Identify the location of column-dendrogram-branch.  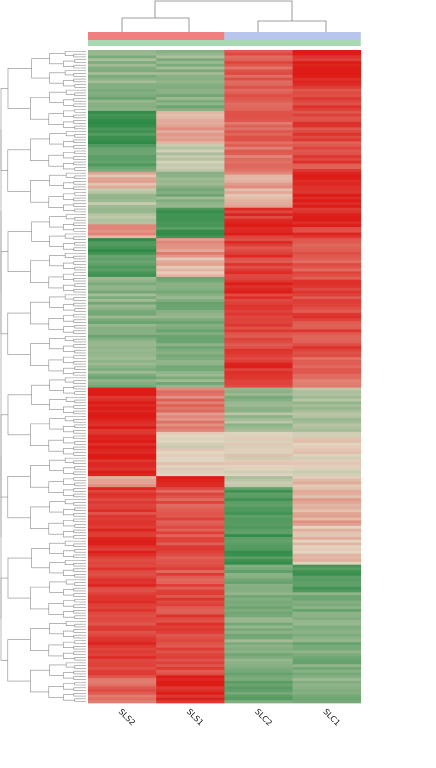
(292, 26).